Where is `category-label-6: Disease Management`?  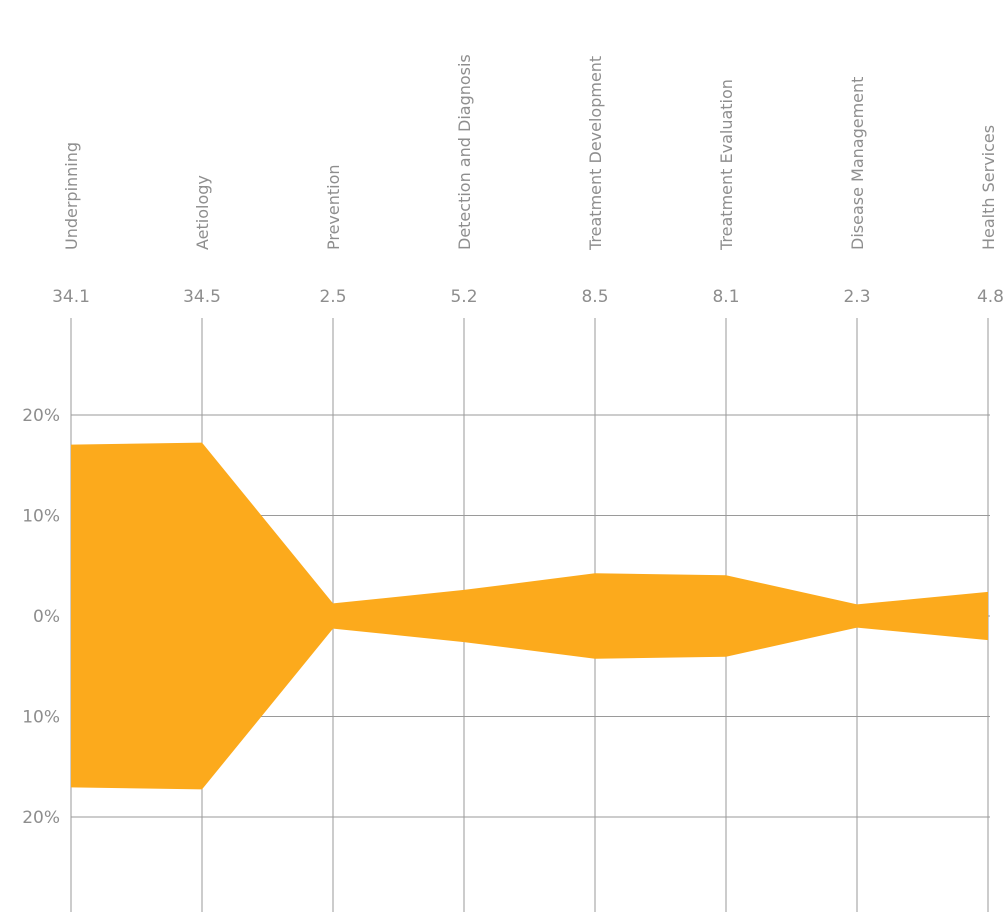
category-label-6: Disease Management is located at coordinates (857, 163).